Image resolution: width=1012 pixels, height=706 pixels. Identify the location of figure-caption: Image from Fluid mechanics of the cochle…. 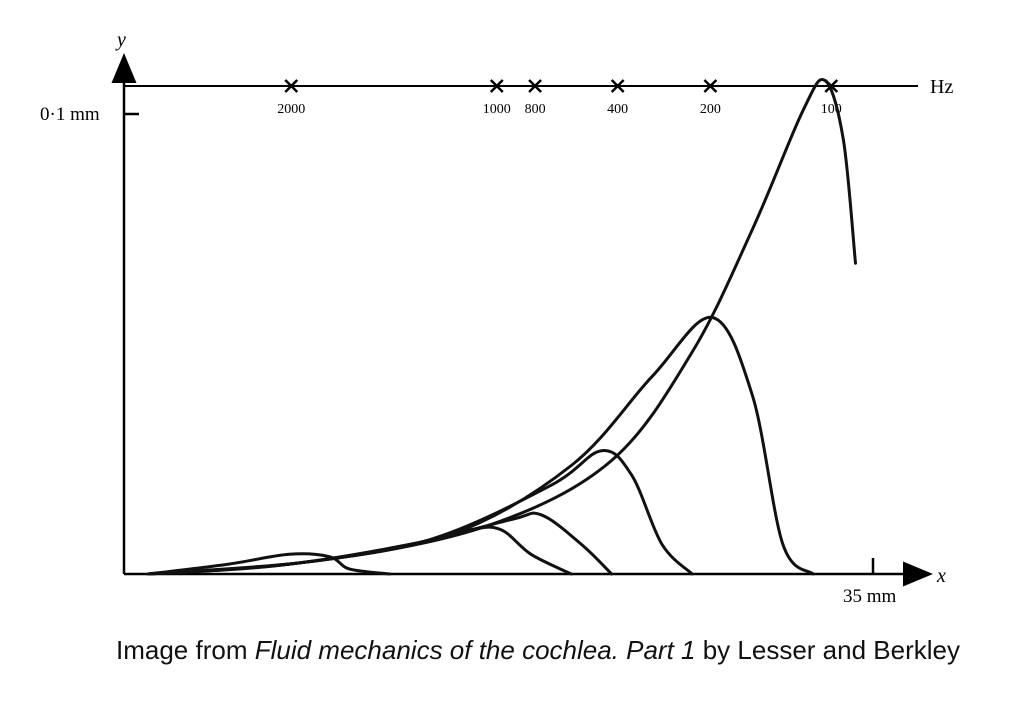
(546, 650).